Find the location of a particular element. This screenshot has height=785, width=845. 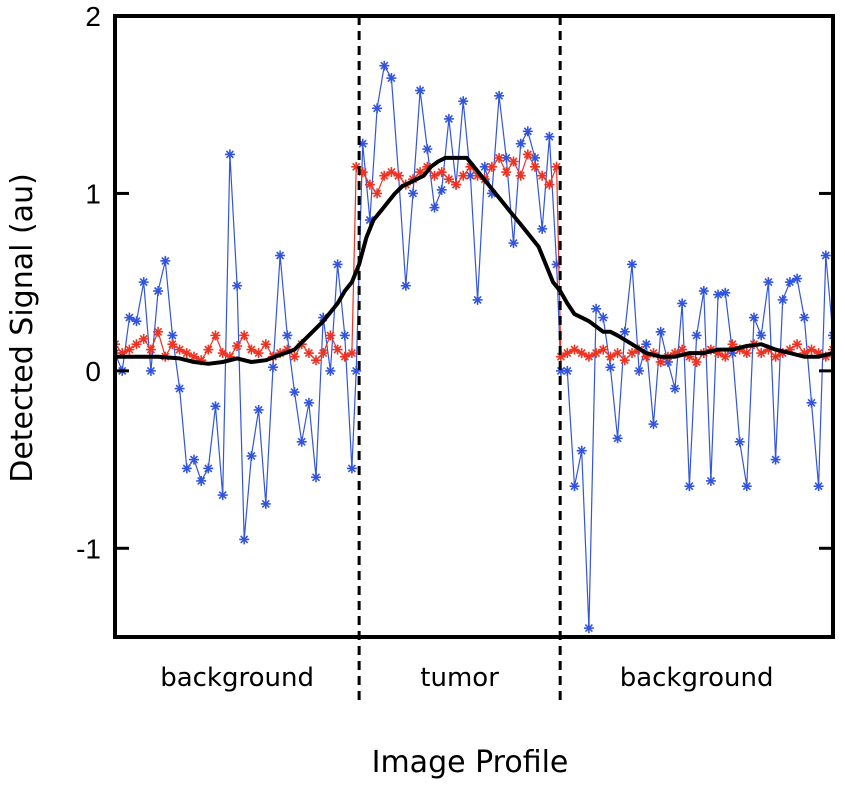

x-axis-title: Image Profile is located at coordinates (470, 762).